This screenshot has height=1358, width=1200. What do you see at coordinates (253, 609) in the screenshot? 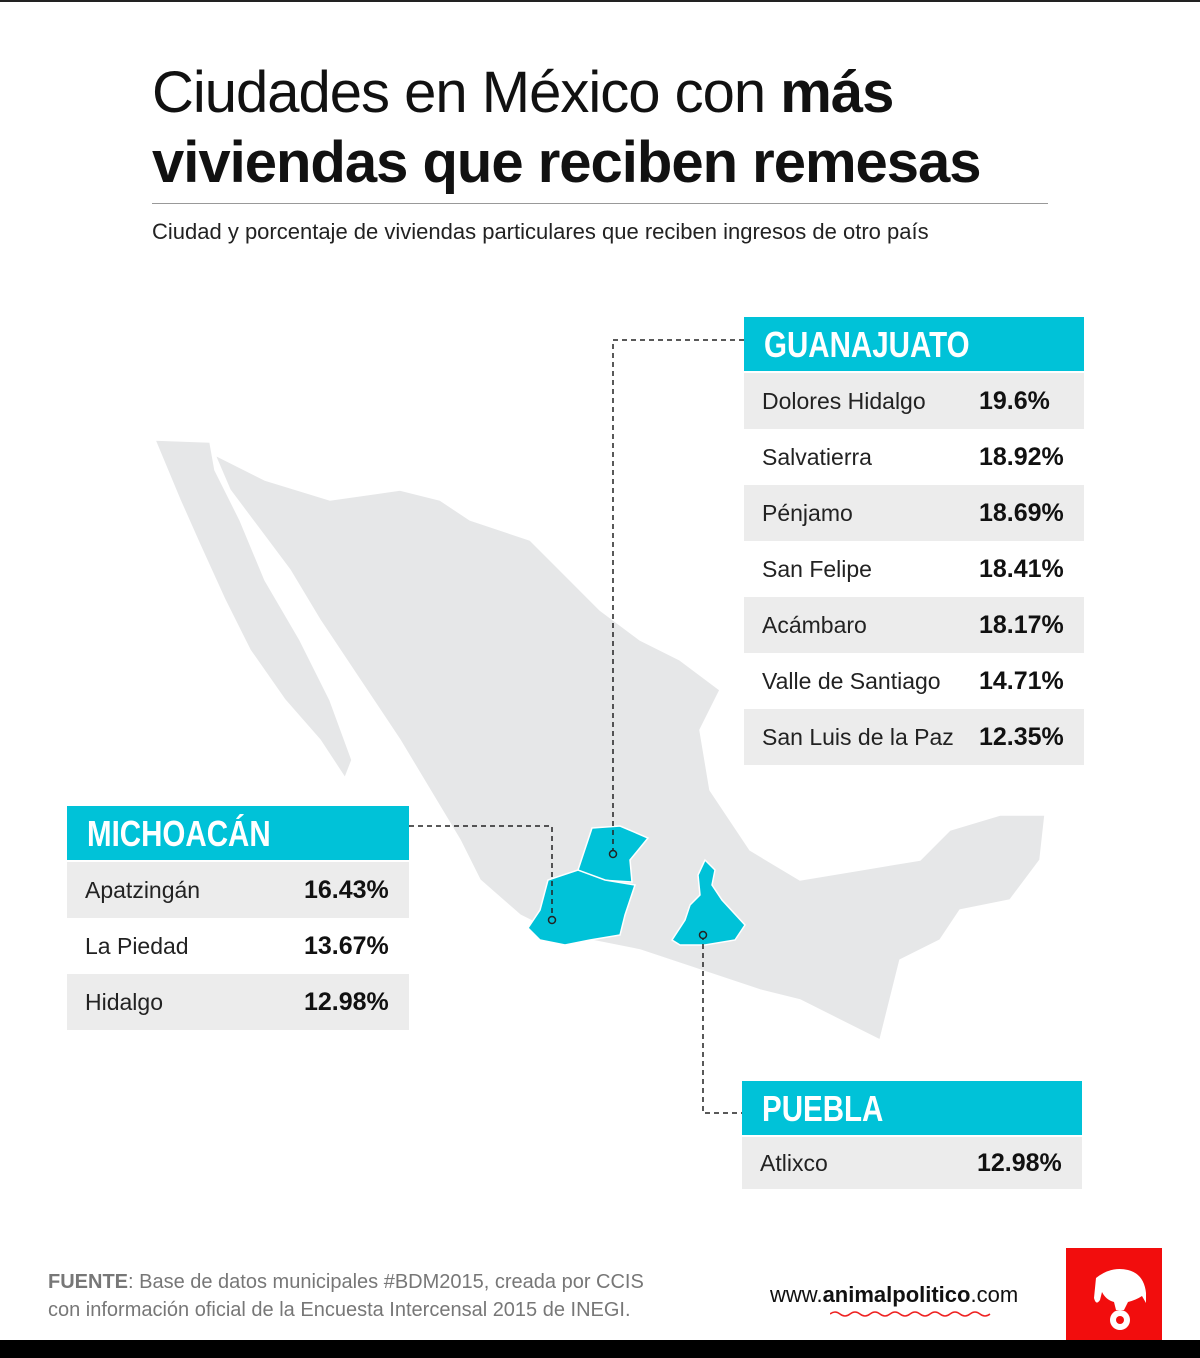
I see `baja-california` at bounding box center [253, 609].